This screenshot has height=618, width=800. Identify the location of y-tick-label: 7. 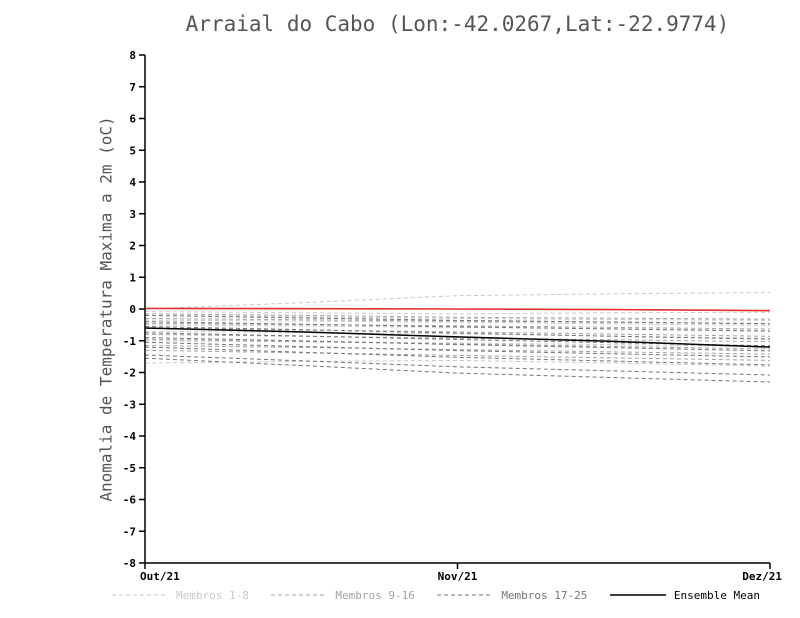
(132, 87).